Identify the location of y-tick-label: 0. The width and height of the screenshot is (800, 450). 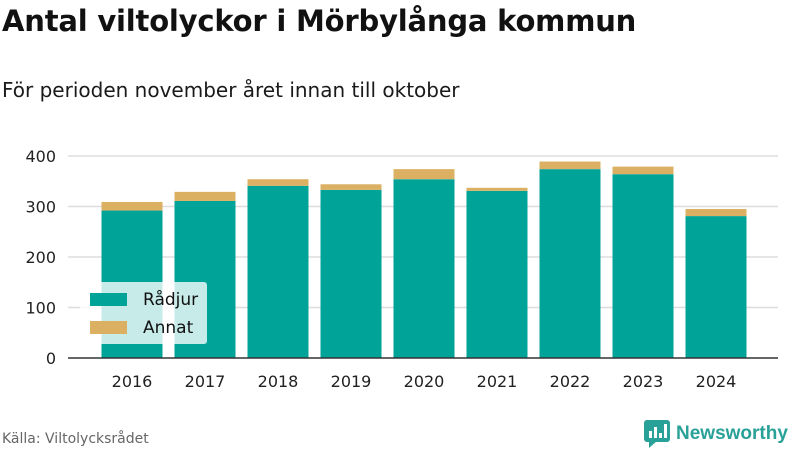
(51, 358).